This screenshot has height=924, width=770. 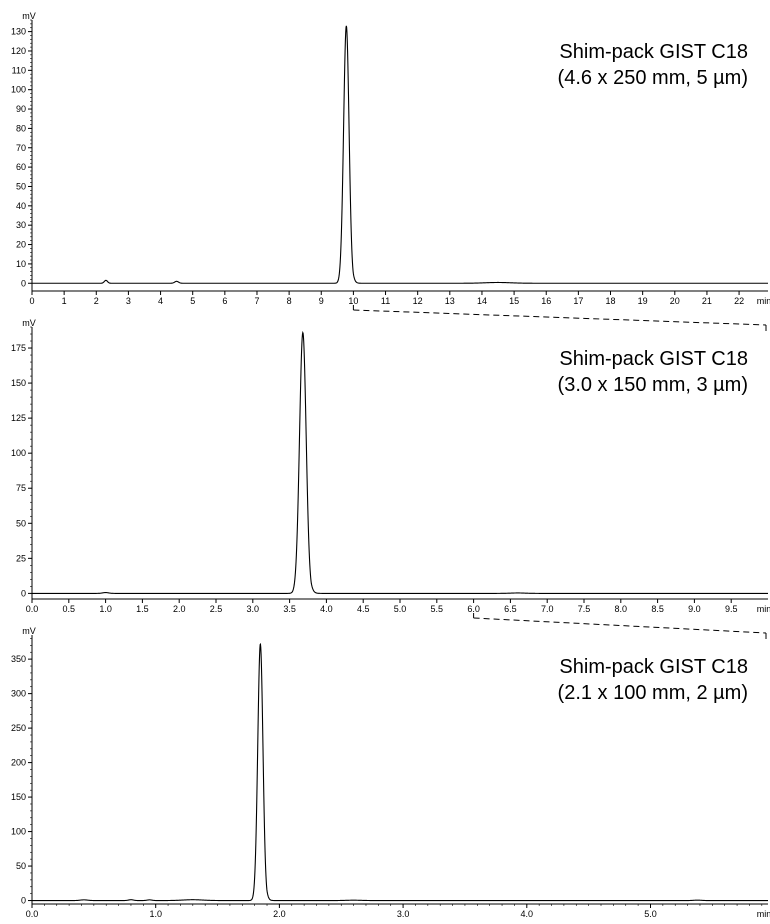 What do you see at coordinates (707, 301) in the screenshot?
I see `x-tick-label: 21` at bounding box center [707, 301].